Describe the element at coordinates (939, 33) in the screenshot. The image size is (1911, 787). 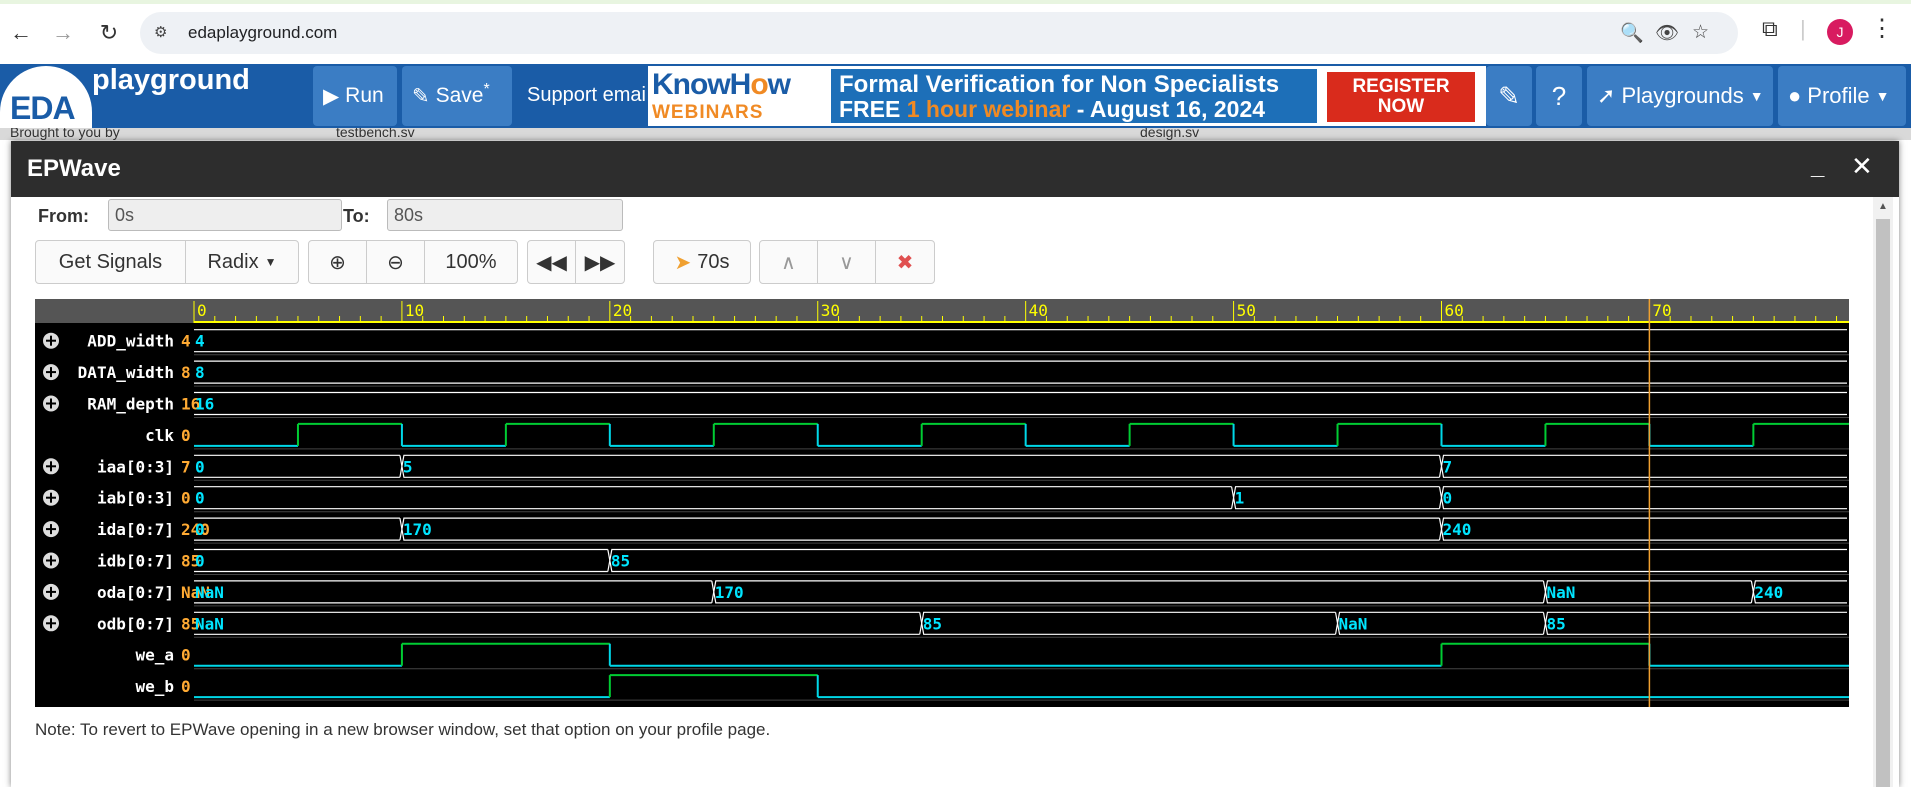
I see `address-bar: ⚙ edaplayground.com 🔍 👁 ☆` at that location.